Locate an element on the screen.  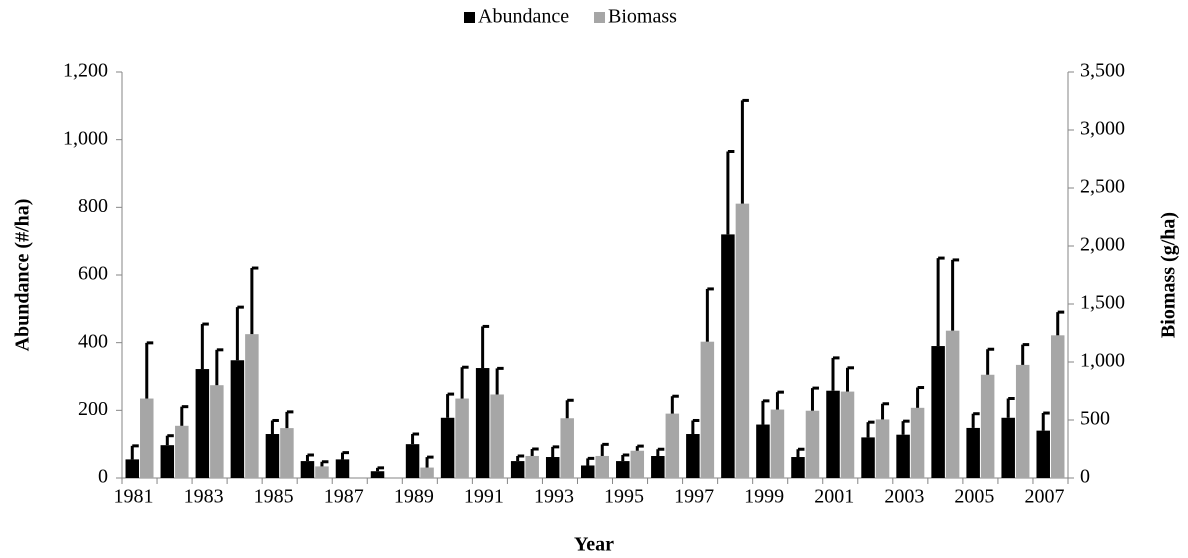
y2-tick-label: 3,500 is located at coordinates (1102, 71).